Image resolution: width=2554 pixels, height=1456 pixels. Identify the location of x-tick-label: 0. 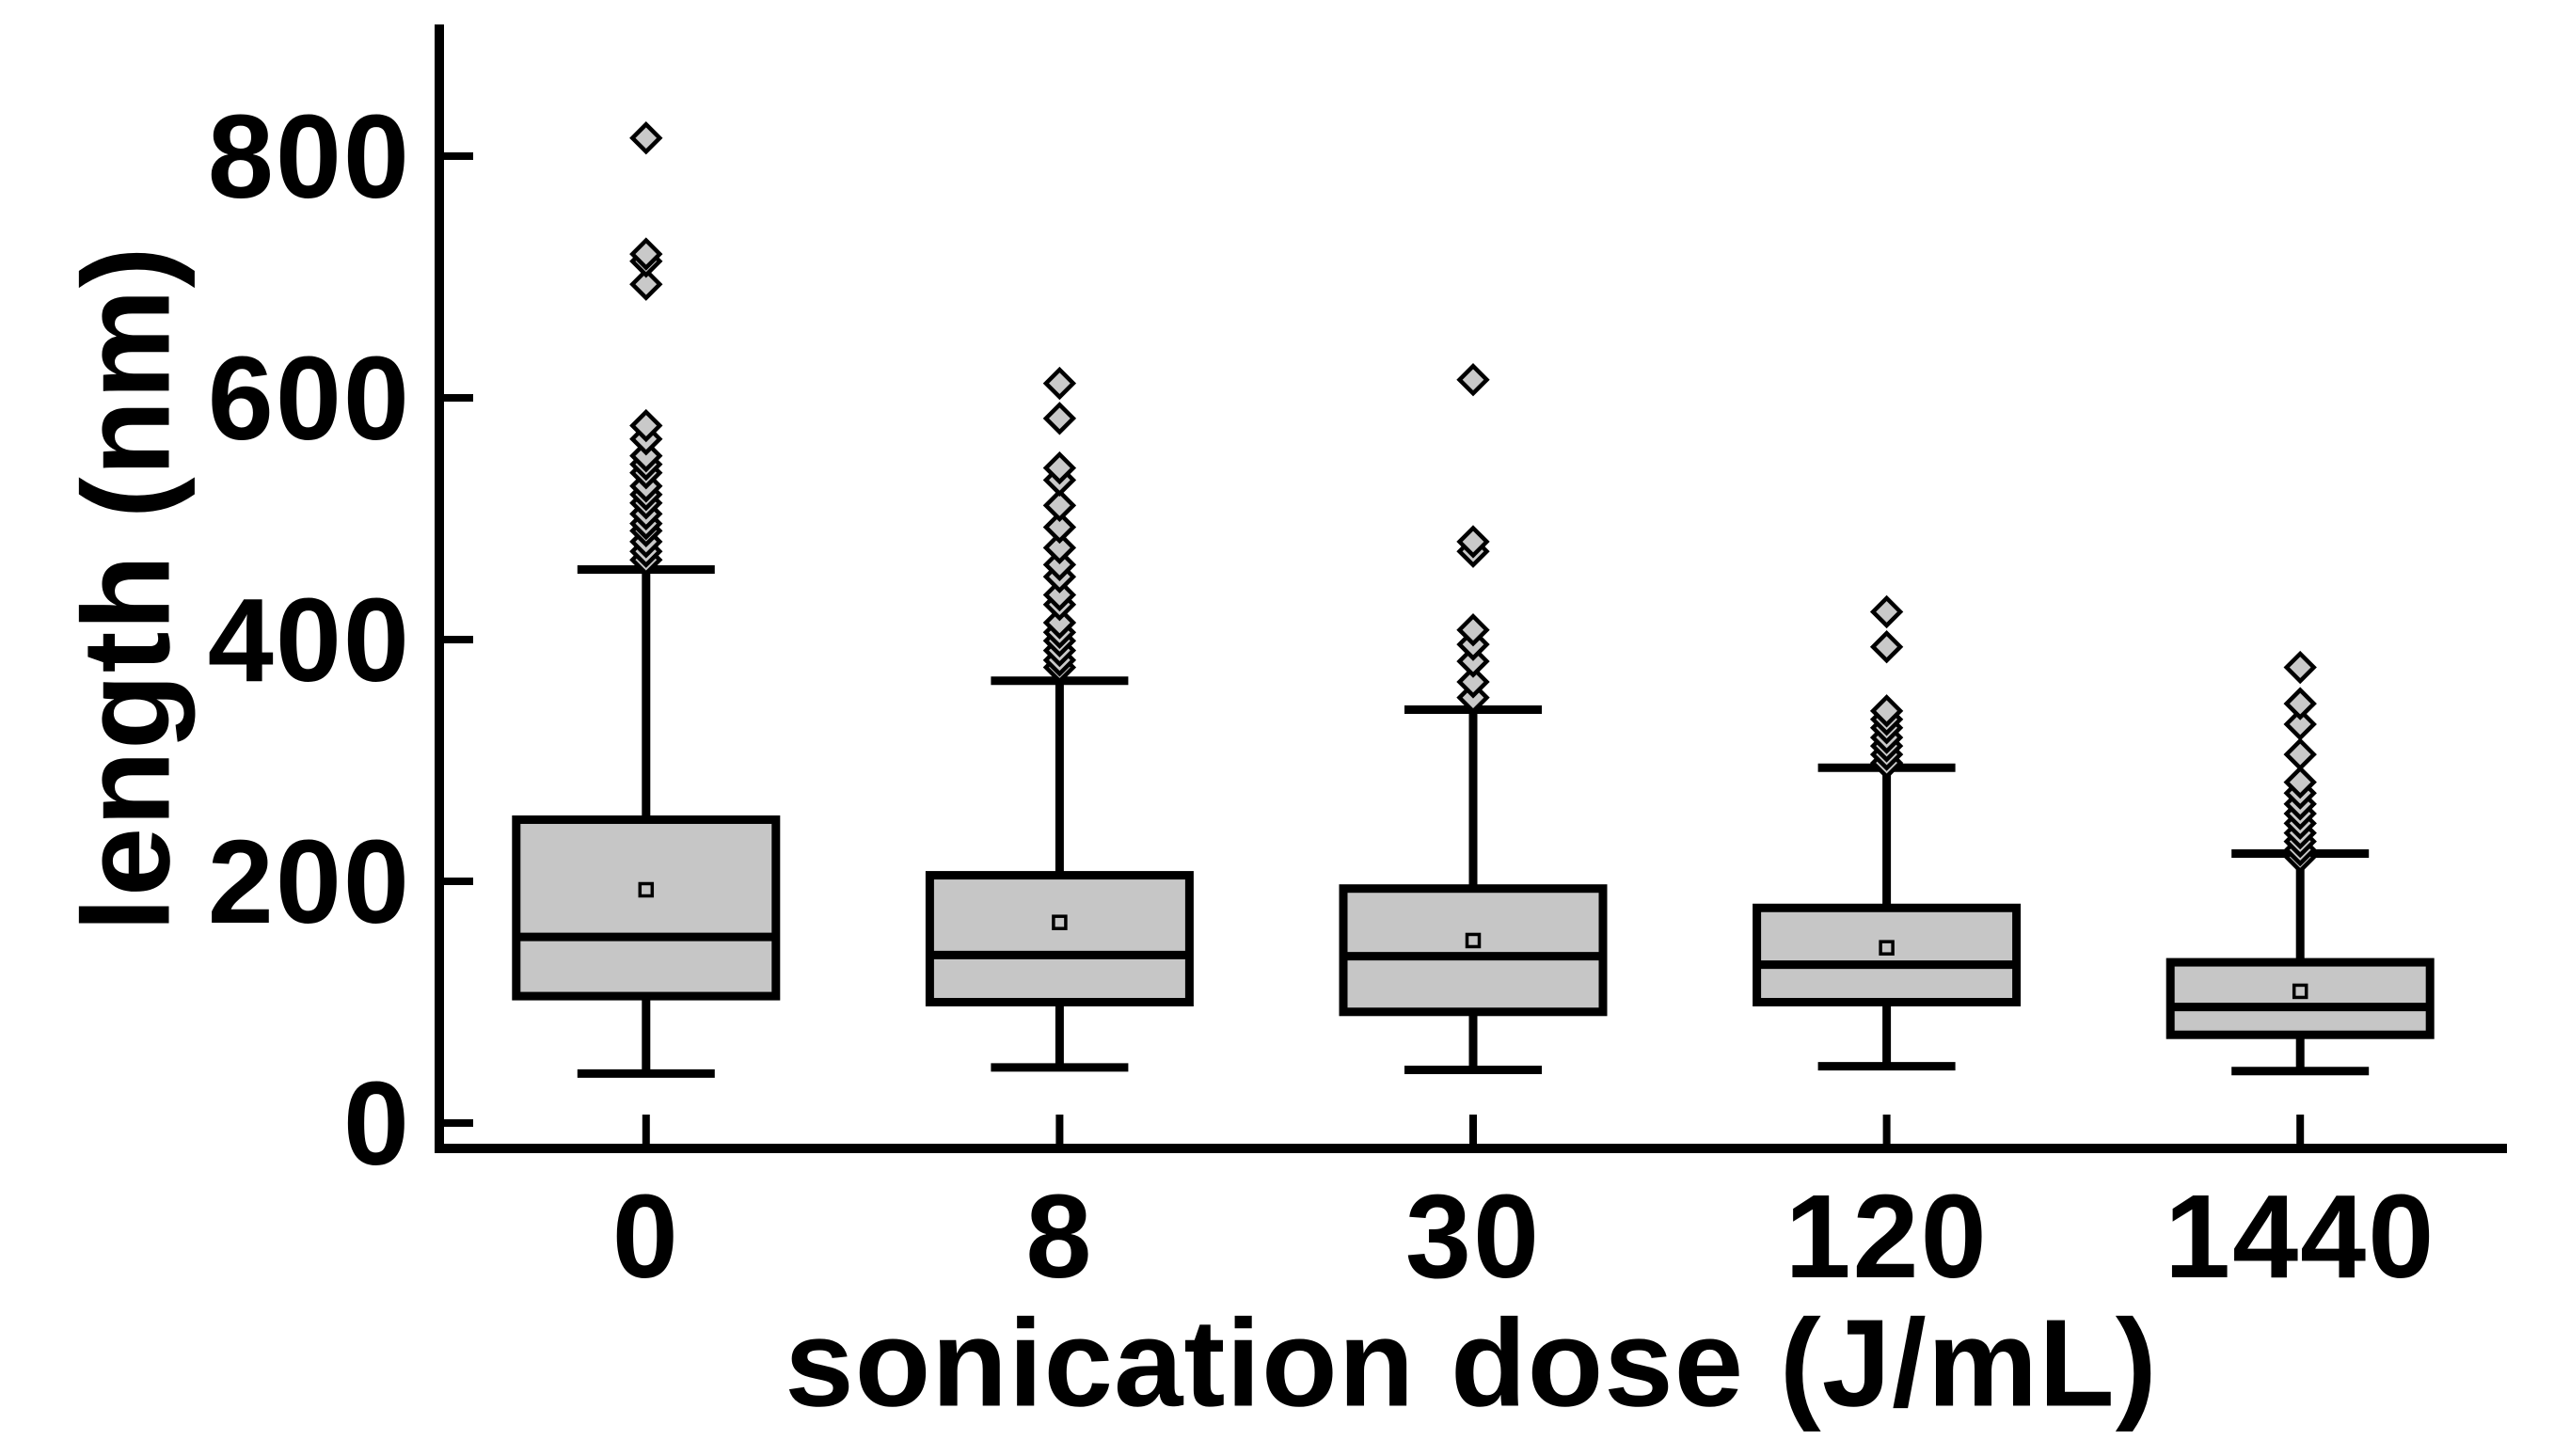
(646, 1236).